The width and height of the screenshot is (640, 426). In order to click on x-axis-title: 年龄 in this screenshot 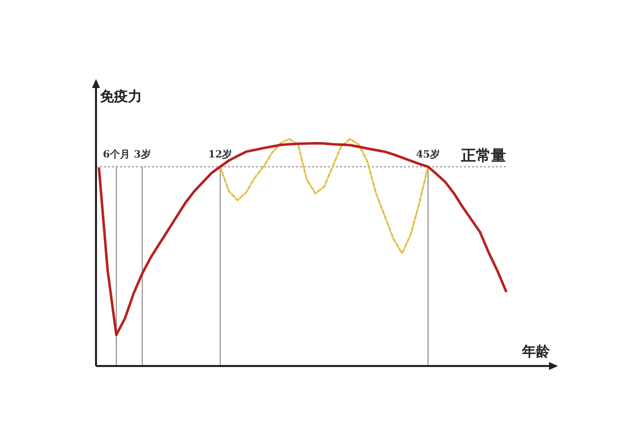, I will do `click(536, 352)`.